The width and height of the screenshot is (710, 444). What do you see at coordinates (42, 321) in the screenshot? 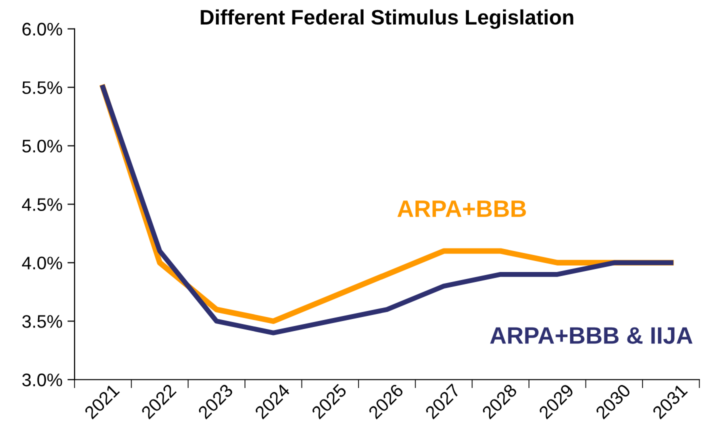
I see `y-tick-label: 3.5%` at bounding box center [42, 321].